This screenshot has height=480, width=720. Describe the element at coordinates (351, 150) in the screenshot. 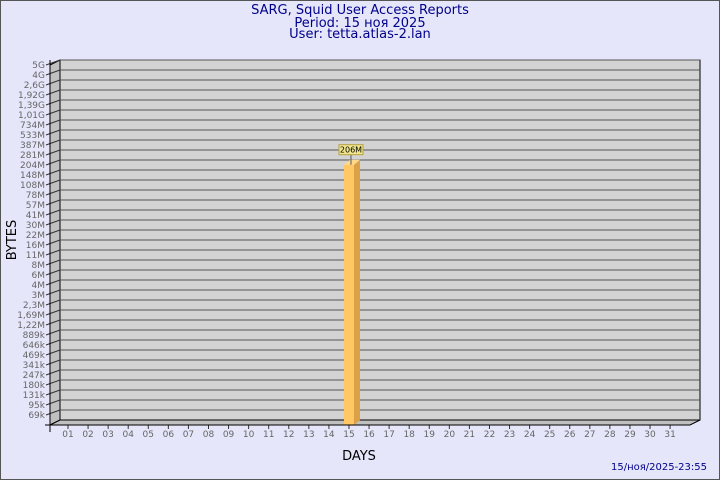

I see `bar-value-box` at that location.